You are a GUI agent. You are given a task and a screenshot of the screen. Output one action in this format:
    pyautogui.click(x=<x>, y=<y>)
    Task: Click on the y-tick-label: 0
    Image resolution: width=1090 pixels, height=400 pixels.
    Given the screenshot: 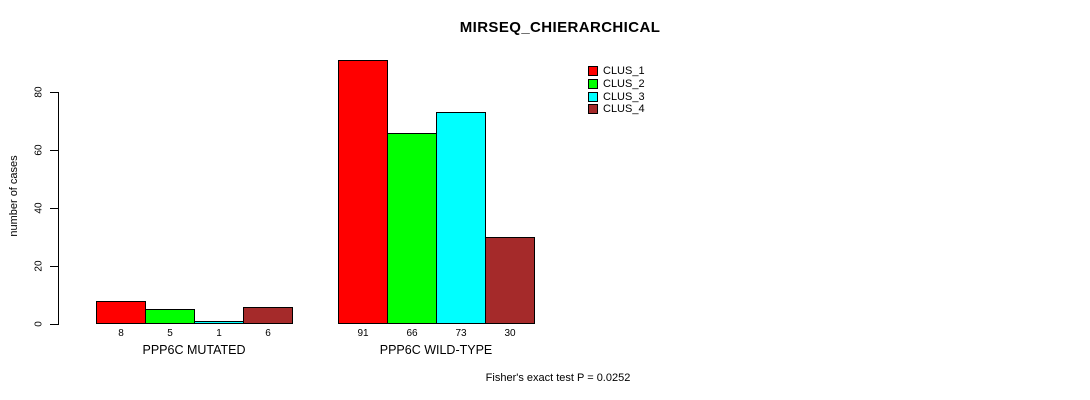 What is the action you would take?
    pyautogui.click(x=39, y=324)
    